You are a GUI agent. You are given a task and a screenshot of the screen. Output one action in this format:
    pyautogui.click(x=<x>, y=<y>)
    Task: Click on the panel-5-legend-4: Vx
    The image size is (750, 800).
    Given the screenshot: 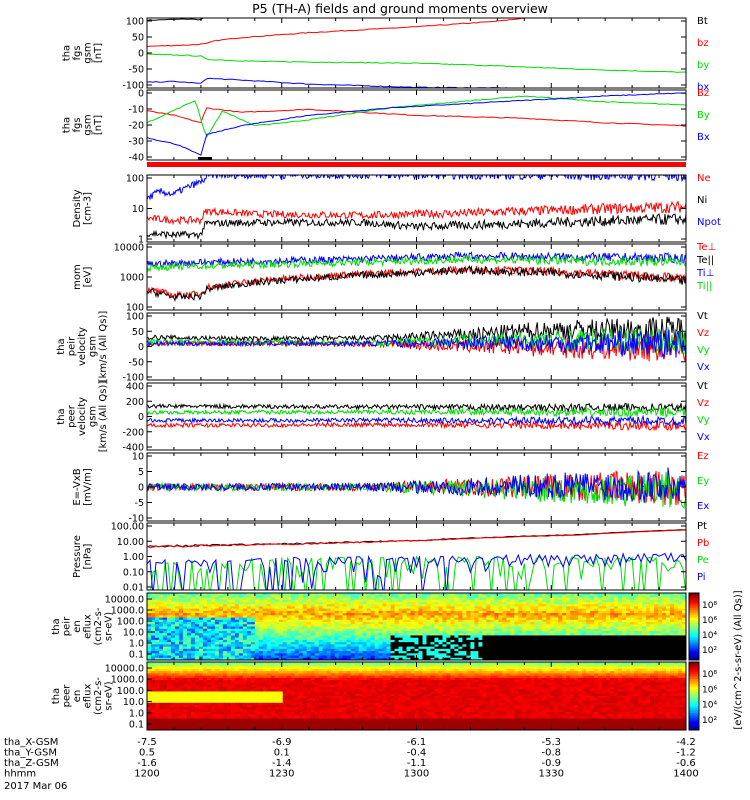 What is the action you would take?
    pyautogui.click(x=703, y=367)
    